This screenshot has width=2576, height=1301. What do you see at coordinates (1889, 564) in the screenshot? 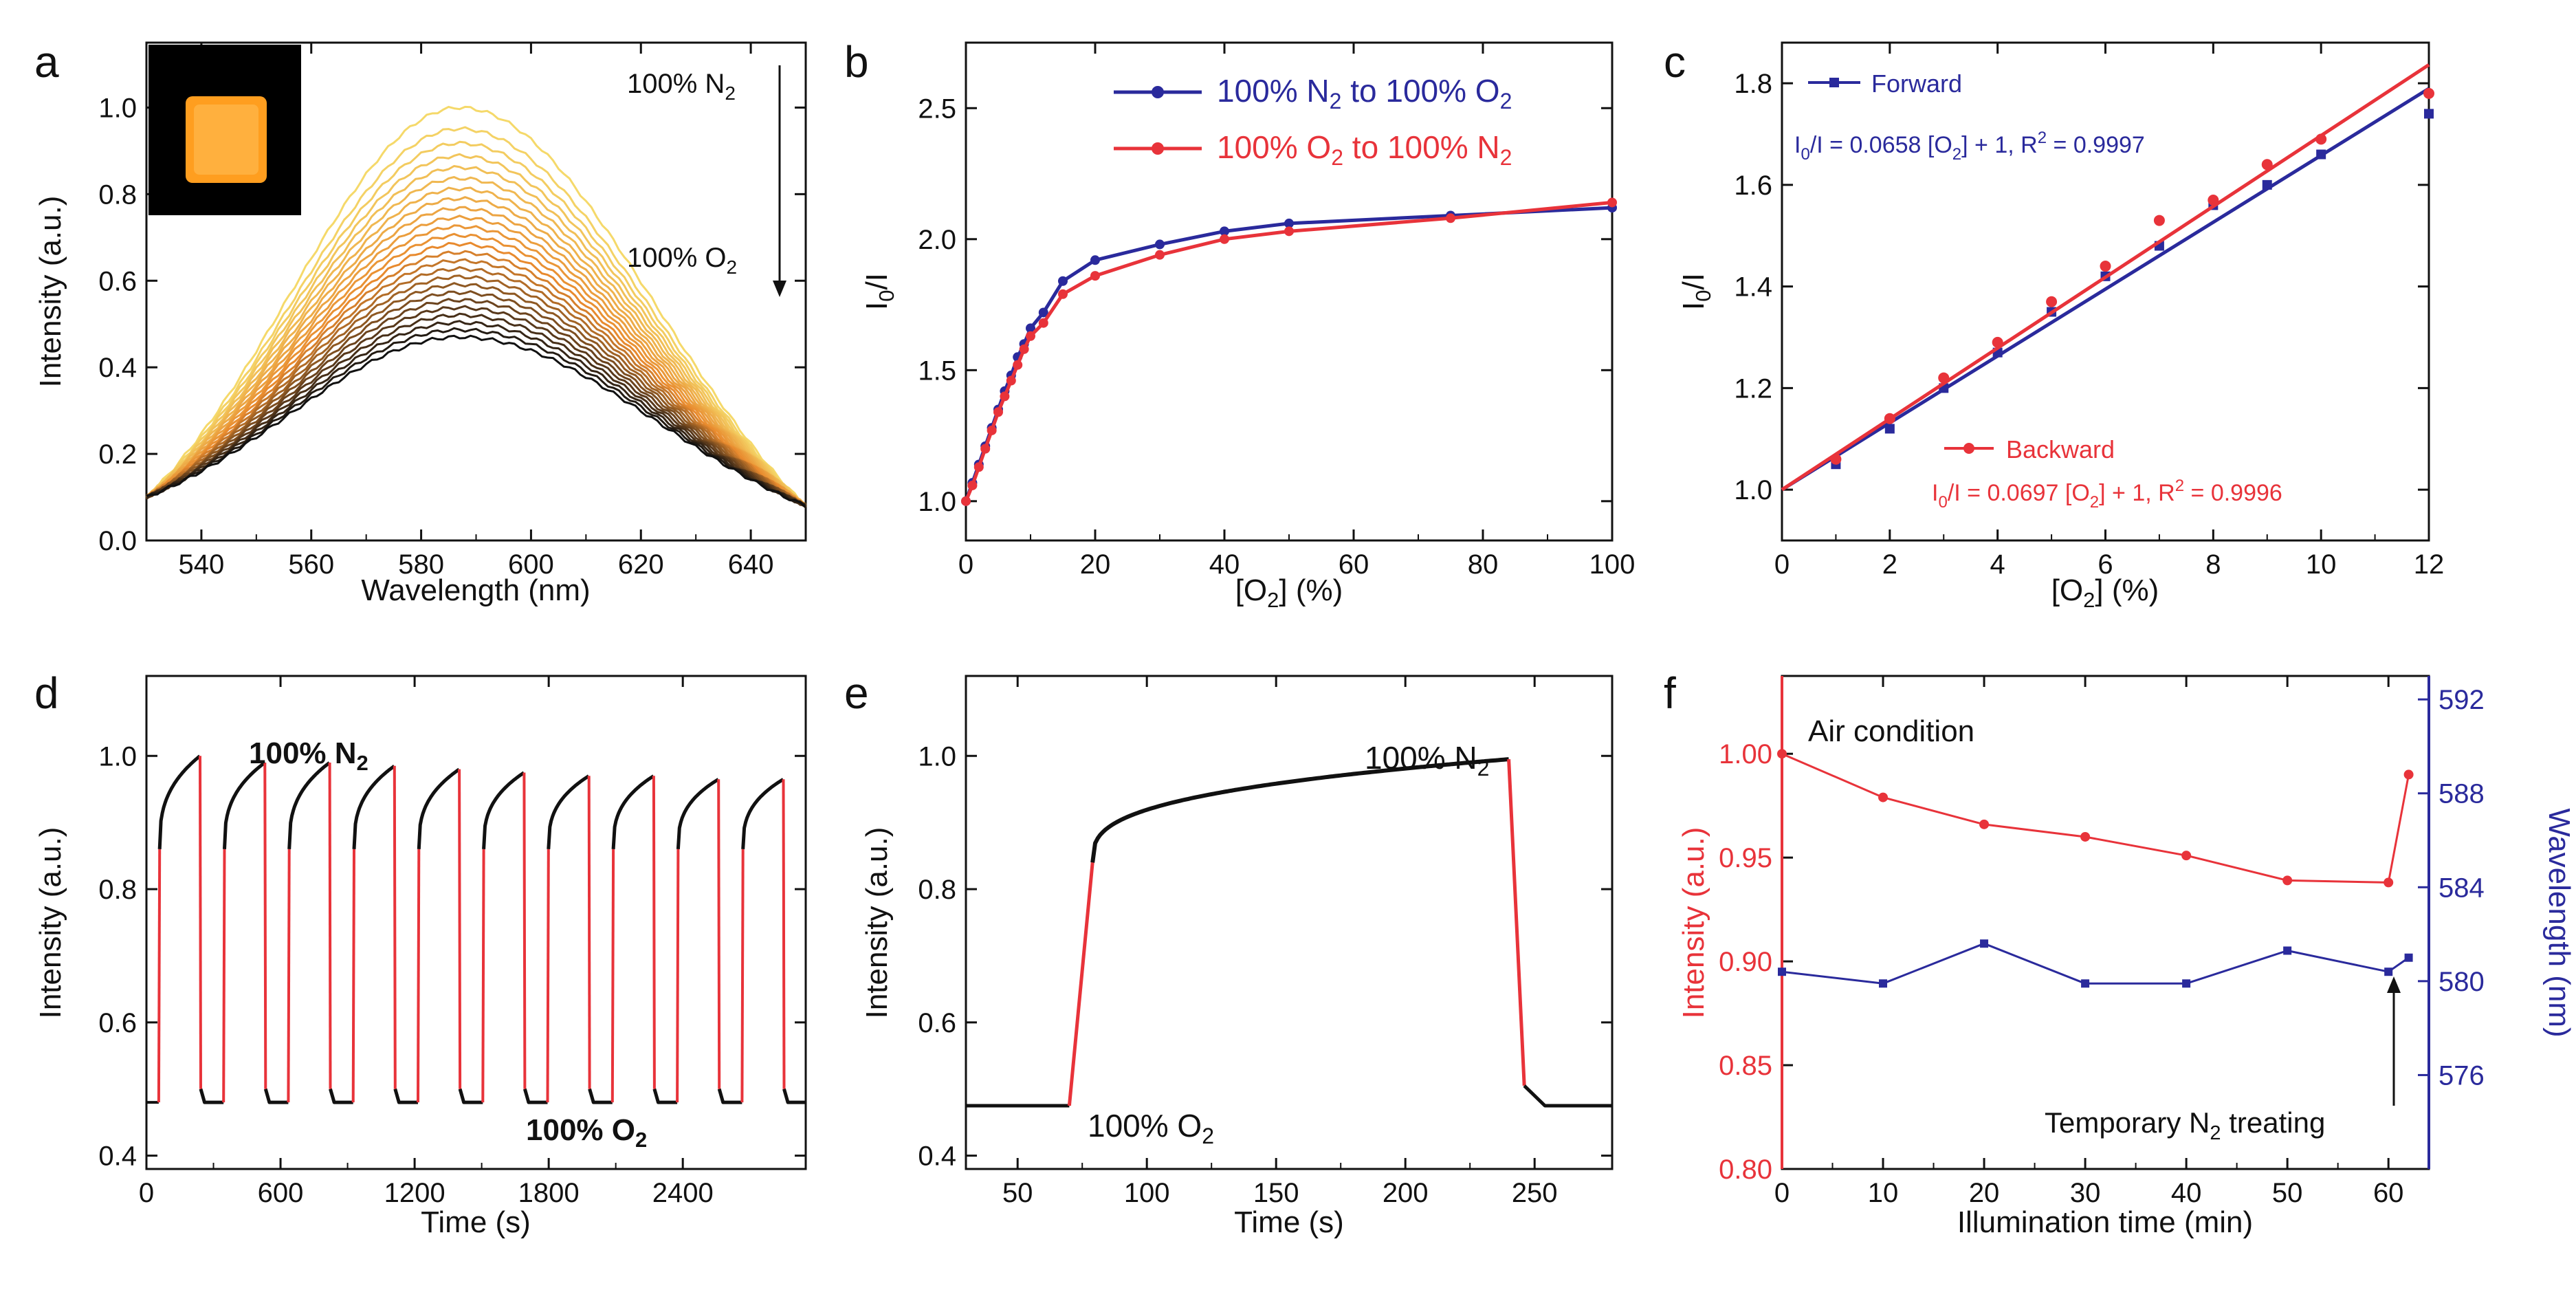
I see `x-tick-label: 2` at bounding box center [1889, 564].